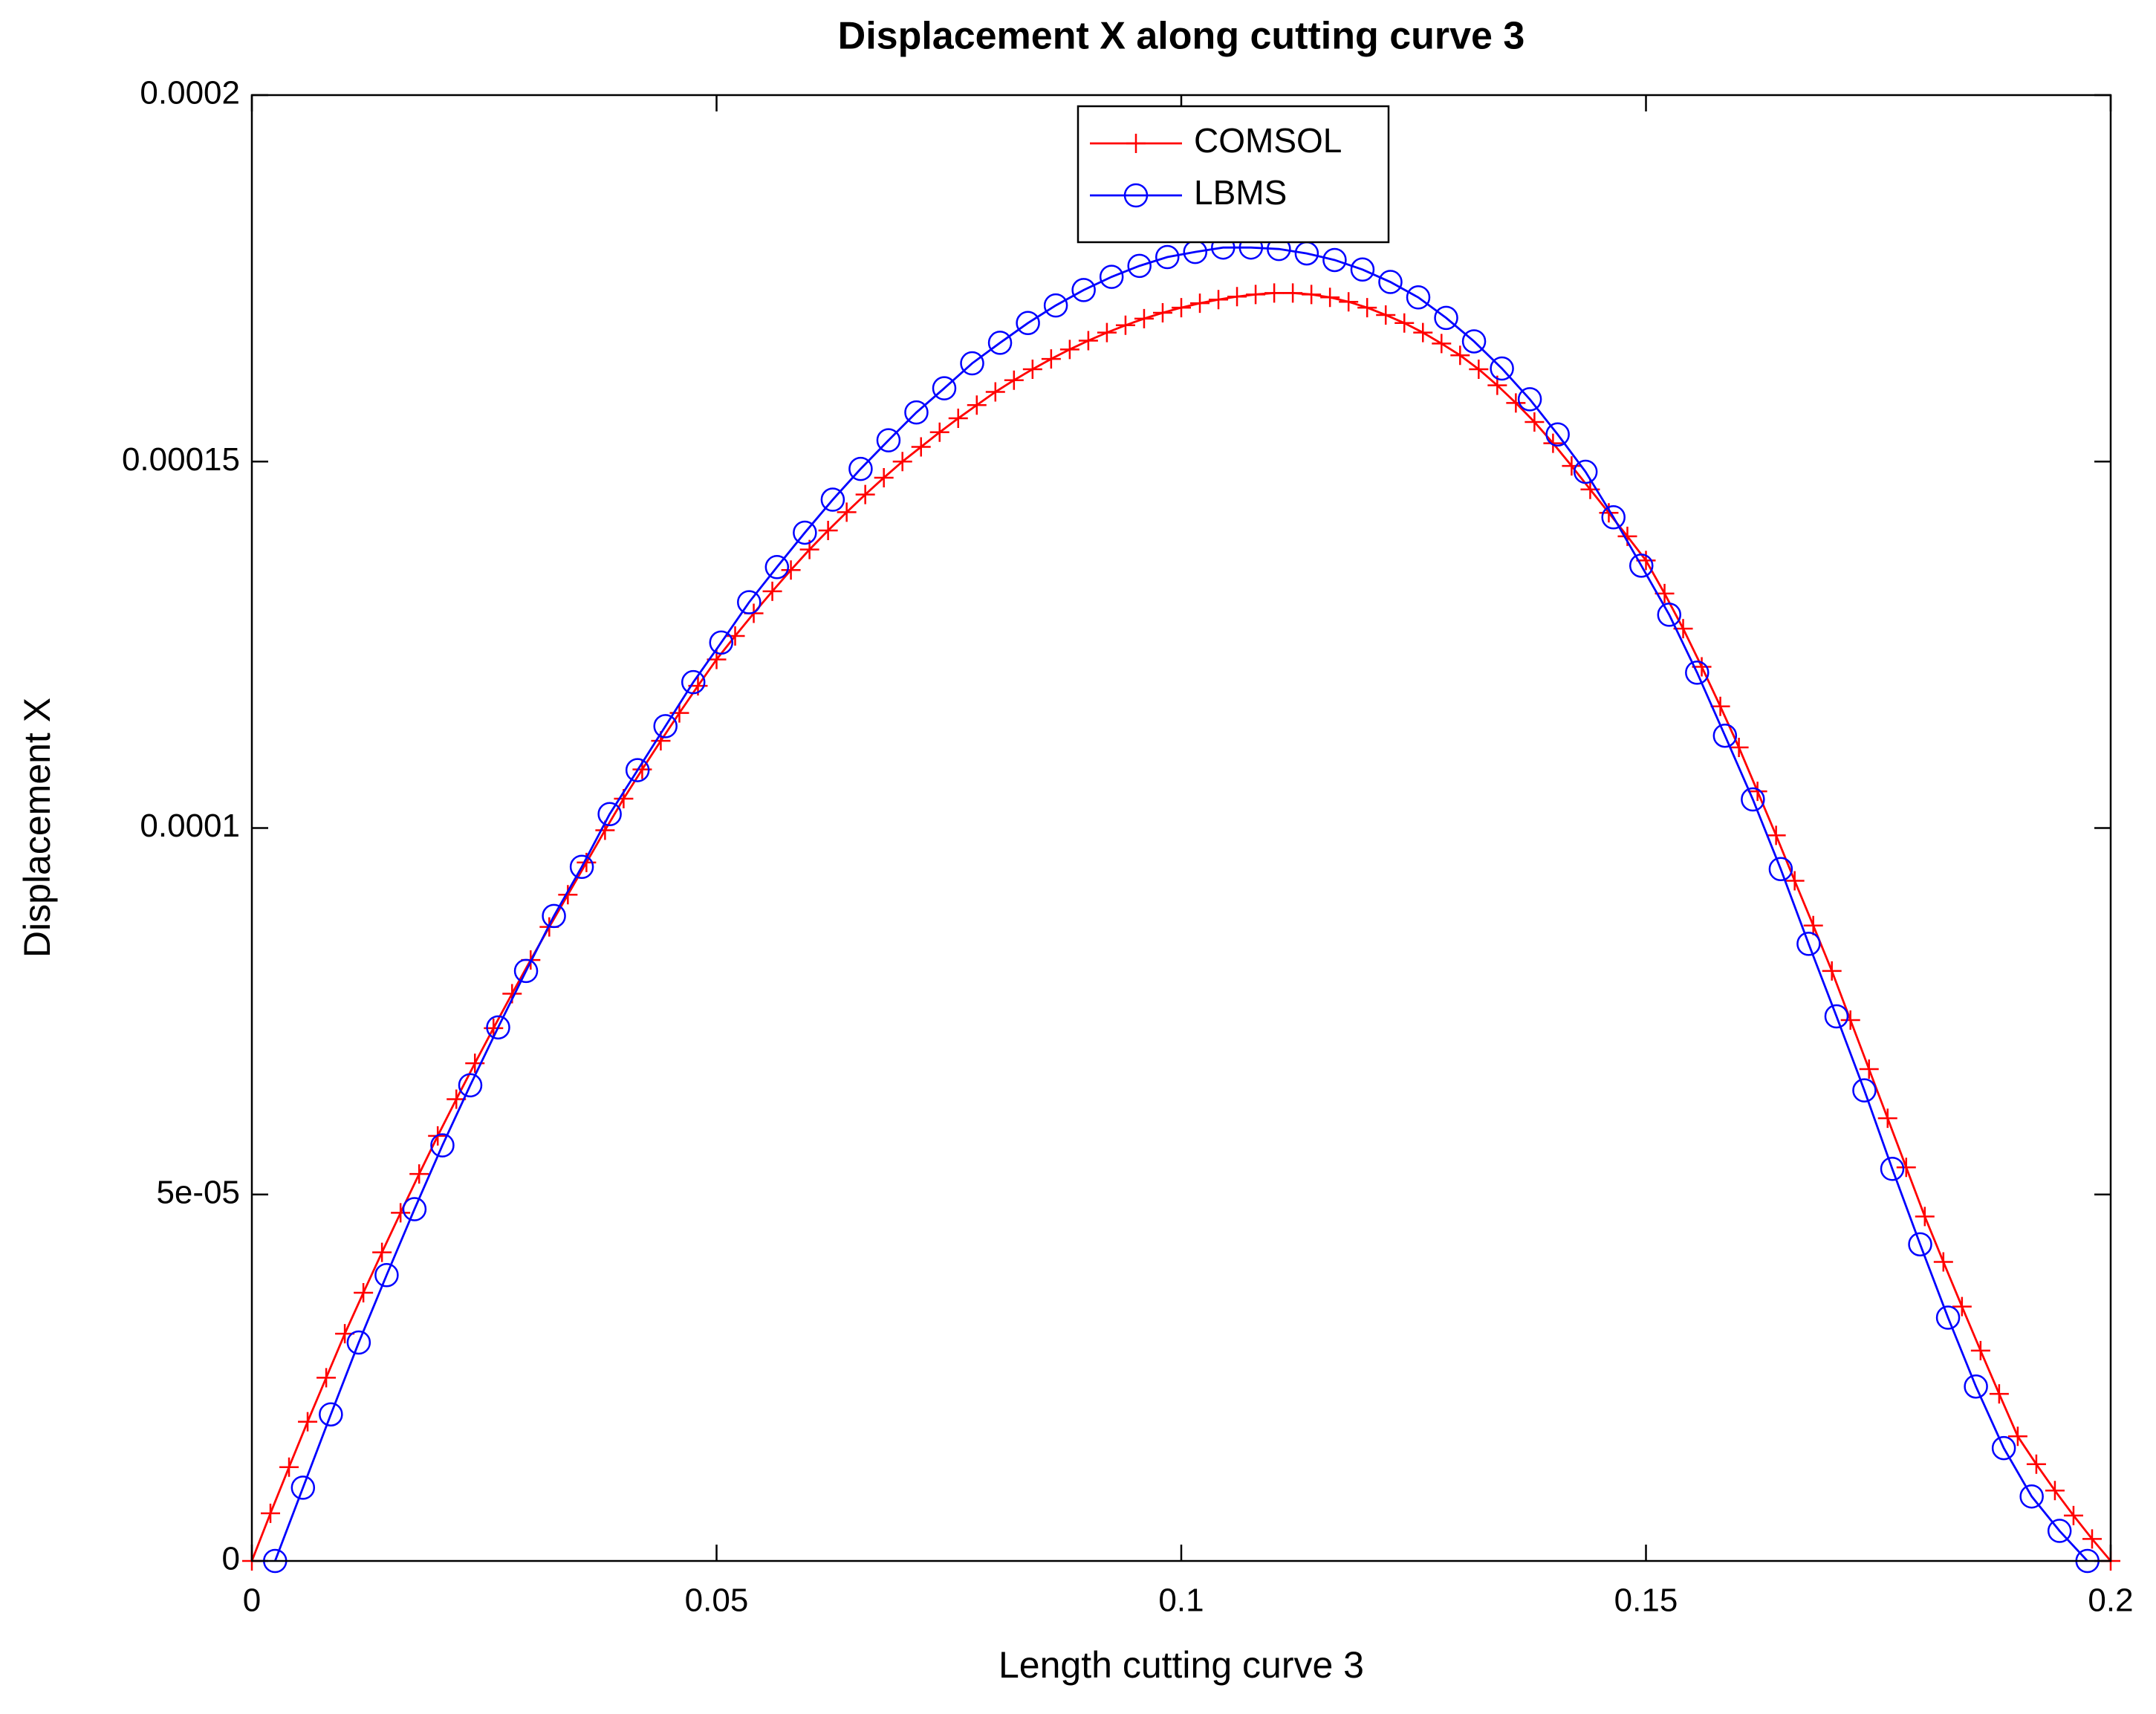 The width and height of the screenshot is (2156, 1714). Describe the element at coordinates (1181, 1600) in the screenshot. I see `x-tick-label: 0.1` at that location.